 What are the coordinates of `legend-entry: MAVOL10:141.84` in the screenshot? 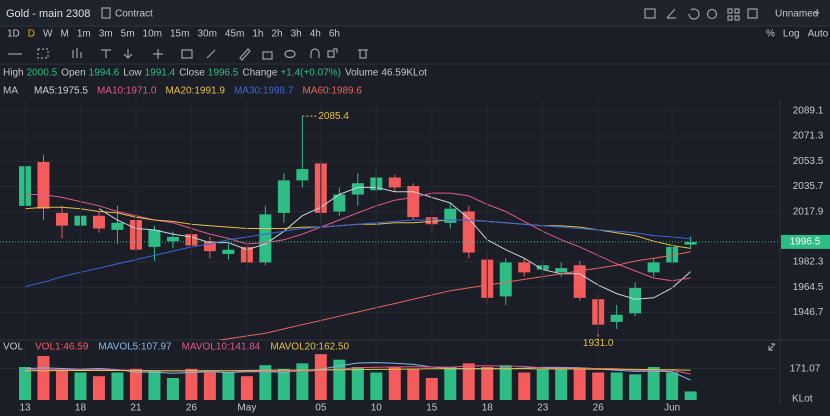 It's located at (221, 347).